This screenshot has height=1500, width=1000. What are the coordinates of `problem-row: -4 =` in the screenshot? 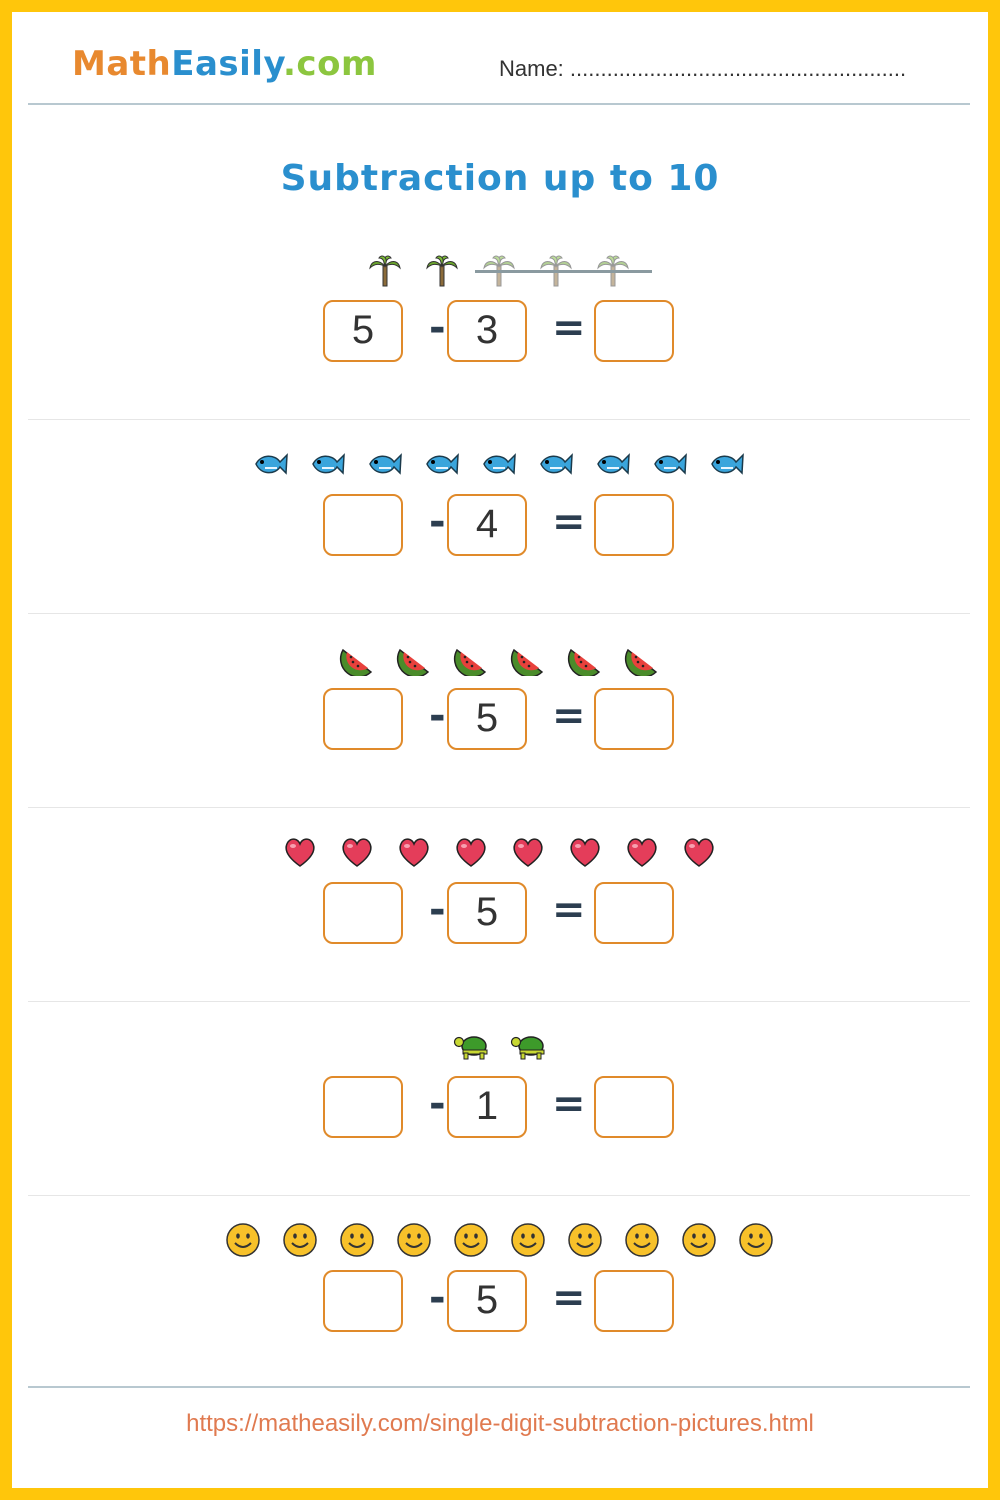 It's located at (499, 517).